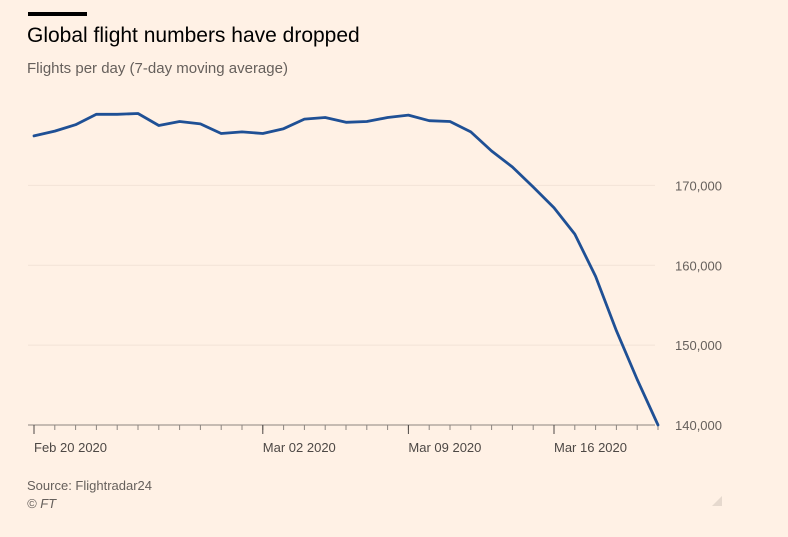 This screenshot has height=537, width=788. What do you see at coordinates (698, 185) in the screenshot?
I see `y-tick-label: 170,000` at bounding box center [698, 185].